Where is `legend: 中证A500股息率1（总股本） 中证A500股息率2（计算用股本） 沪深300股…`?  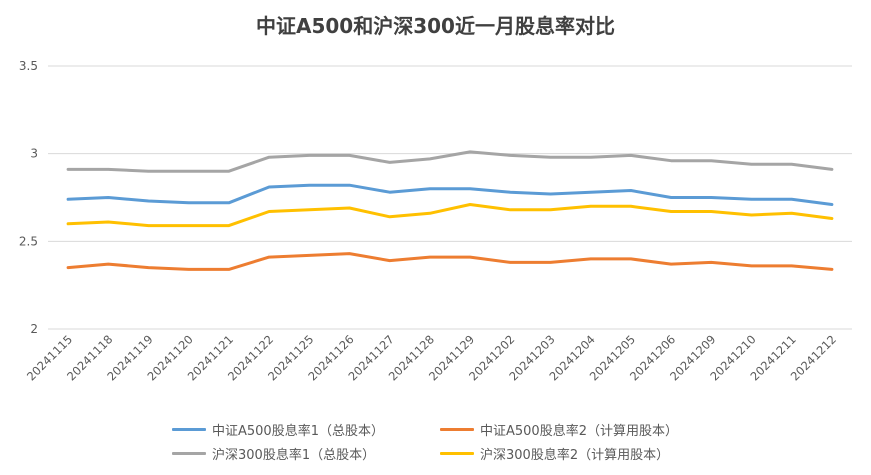
legend: 中证A500股息率1（总股本） 中证A500股息率2（计算用股本） 沪深300股… is located at coordinates (435, 441).